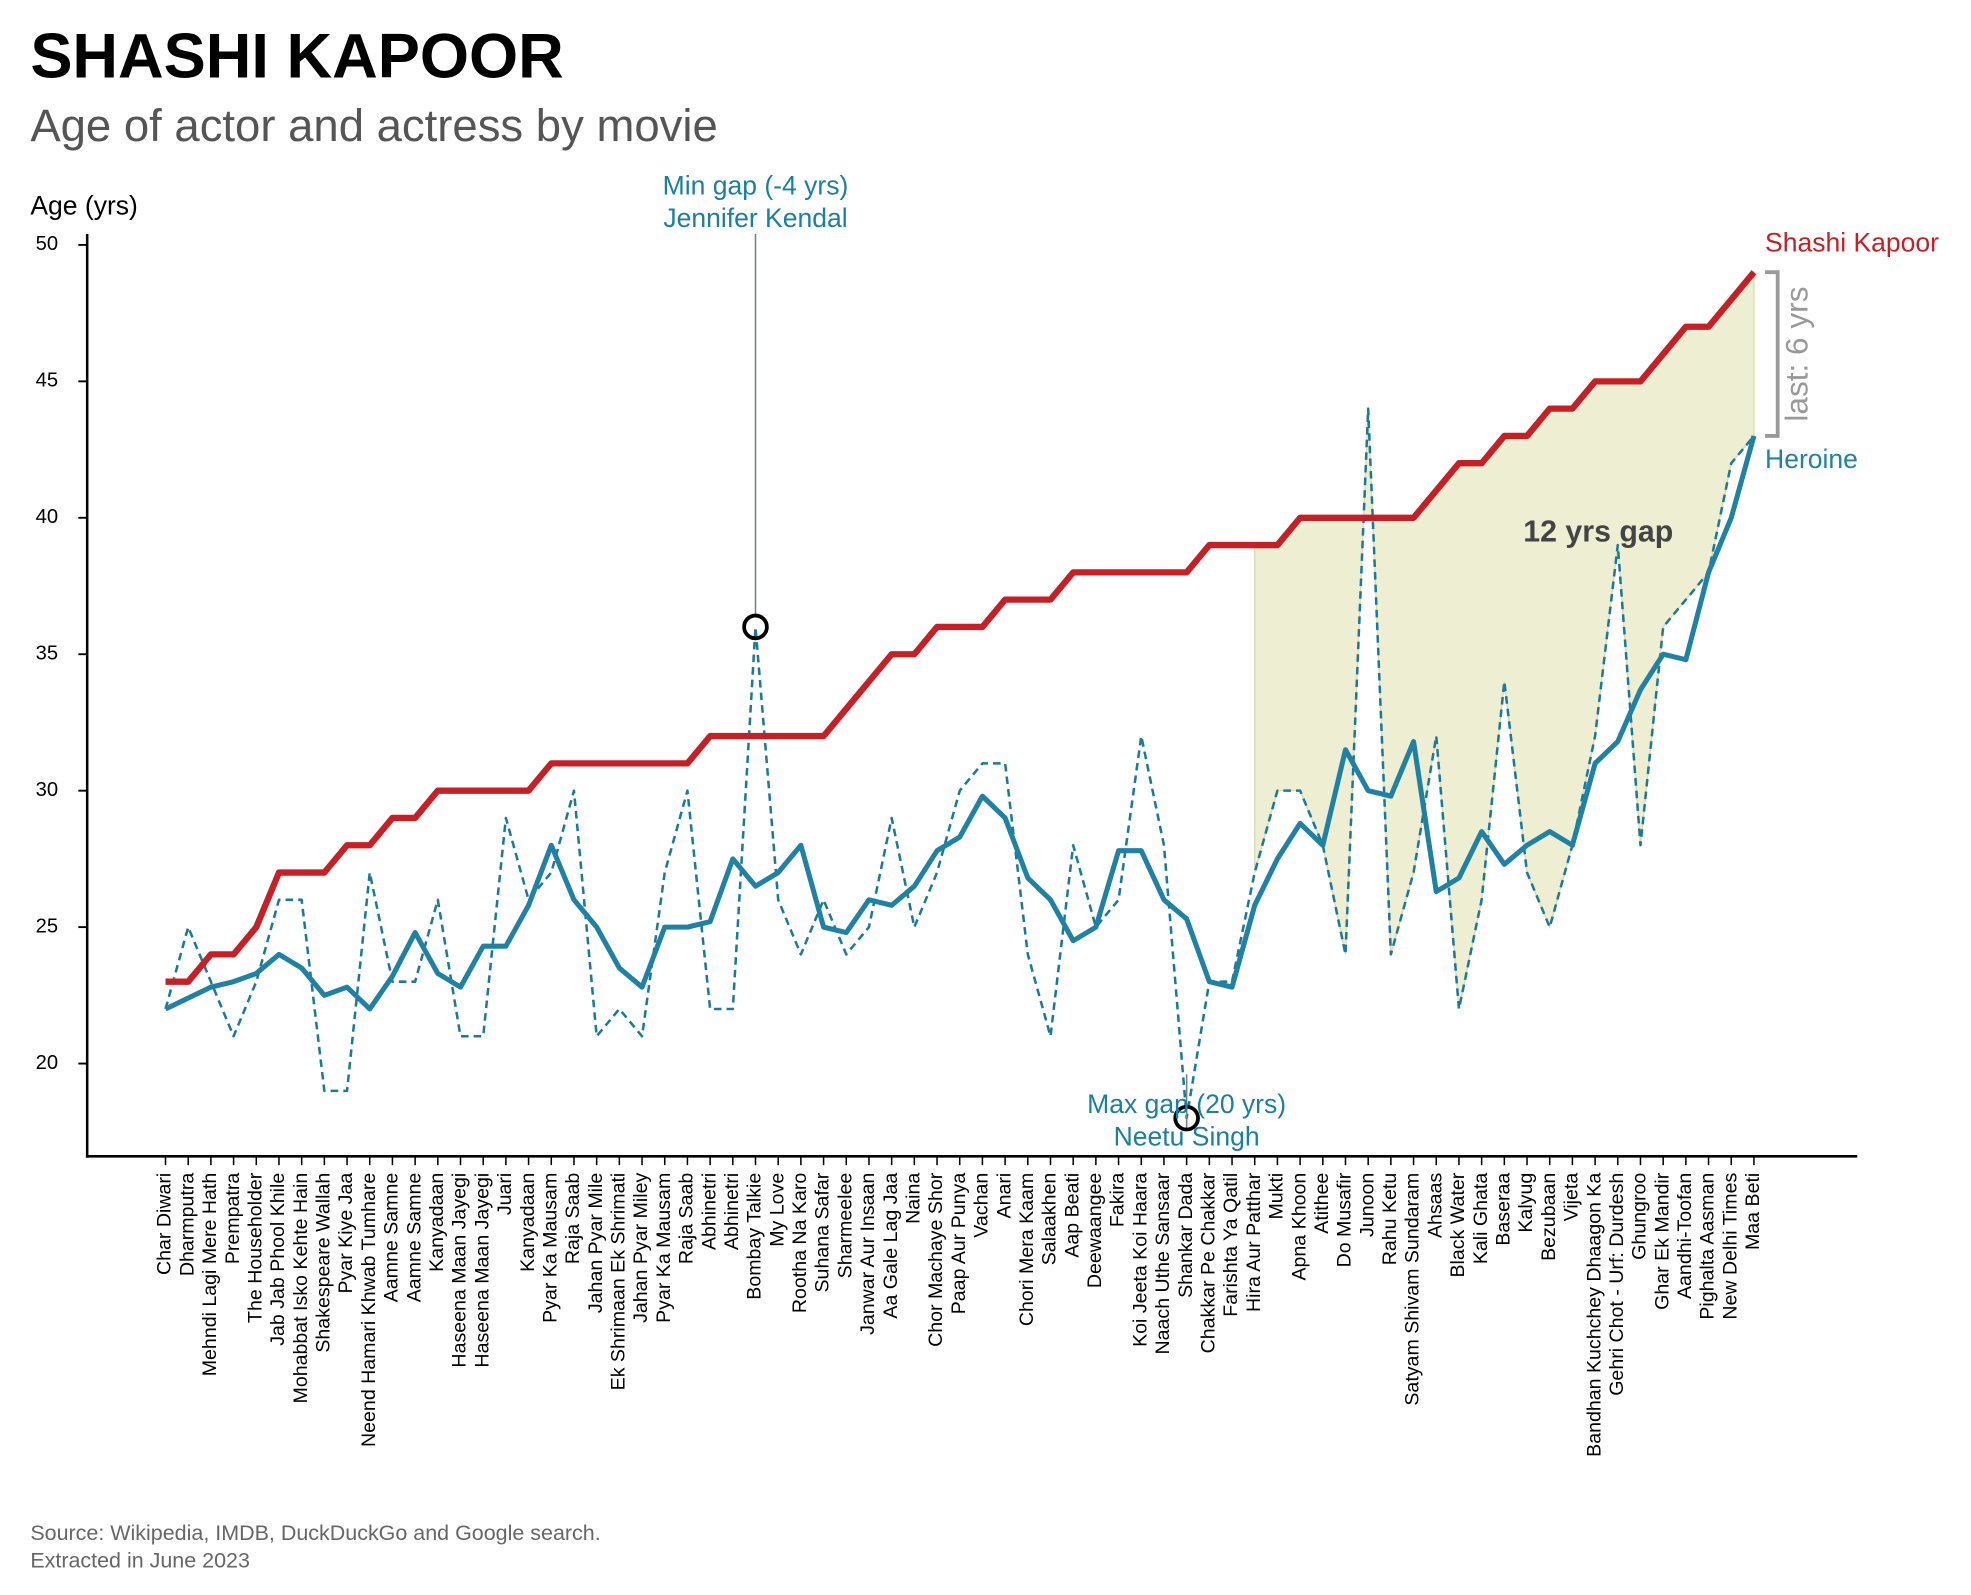  What do you see at coordinates (1503, 1209) in the screenshot?
I see `x-tick-label: Baseraa` at bounding box center [1503, 1209].